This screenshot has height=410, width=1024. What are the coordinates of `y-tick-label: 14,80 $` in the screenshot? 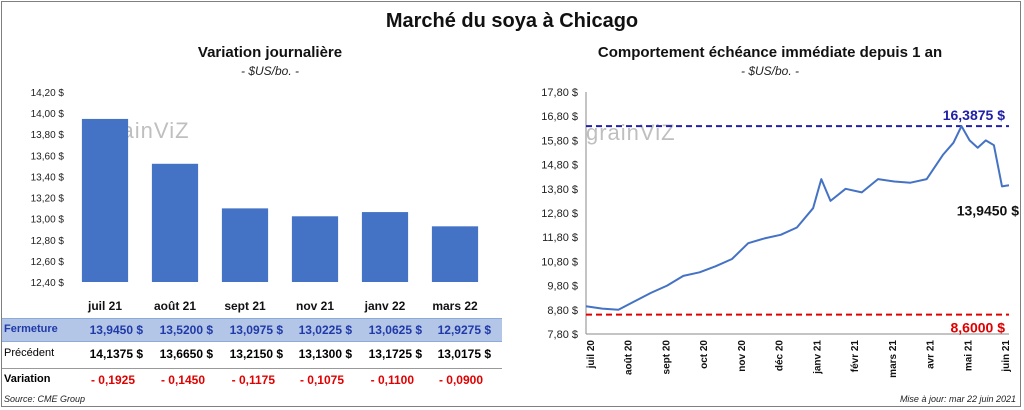 It's located at (559, 166).